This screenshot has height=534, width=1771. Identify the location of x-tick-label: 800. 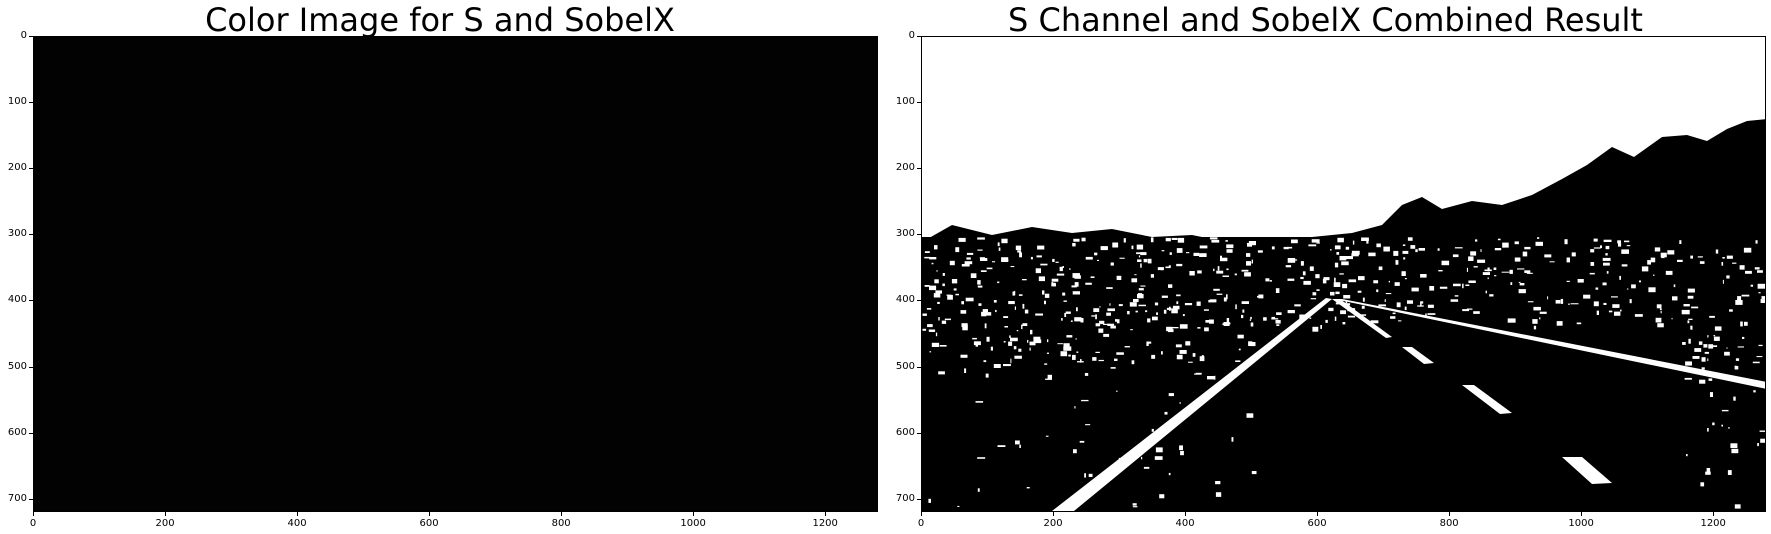
(1449, 523).